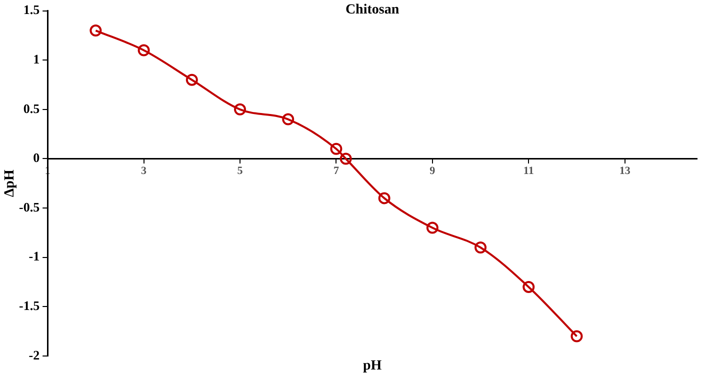 The width and height of the screenshot is (705, 378). Describe the element at coordinates (34, 256) in the screenshot. I see `y-tick-label: -1` at that location.